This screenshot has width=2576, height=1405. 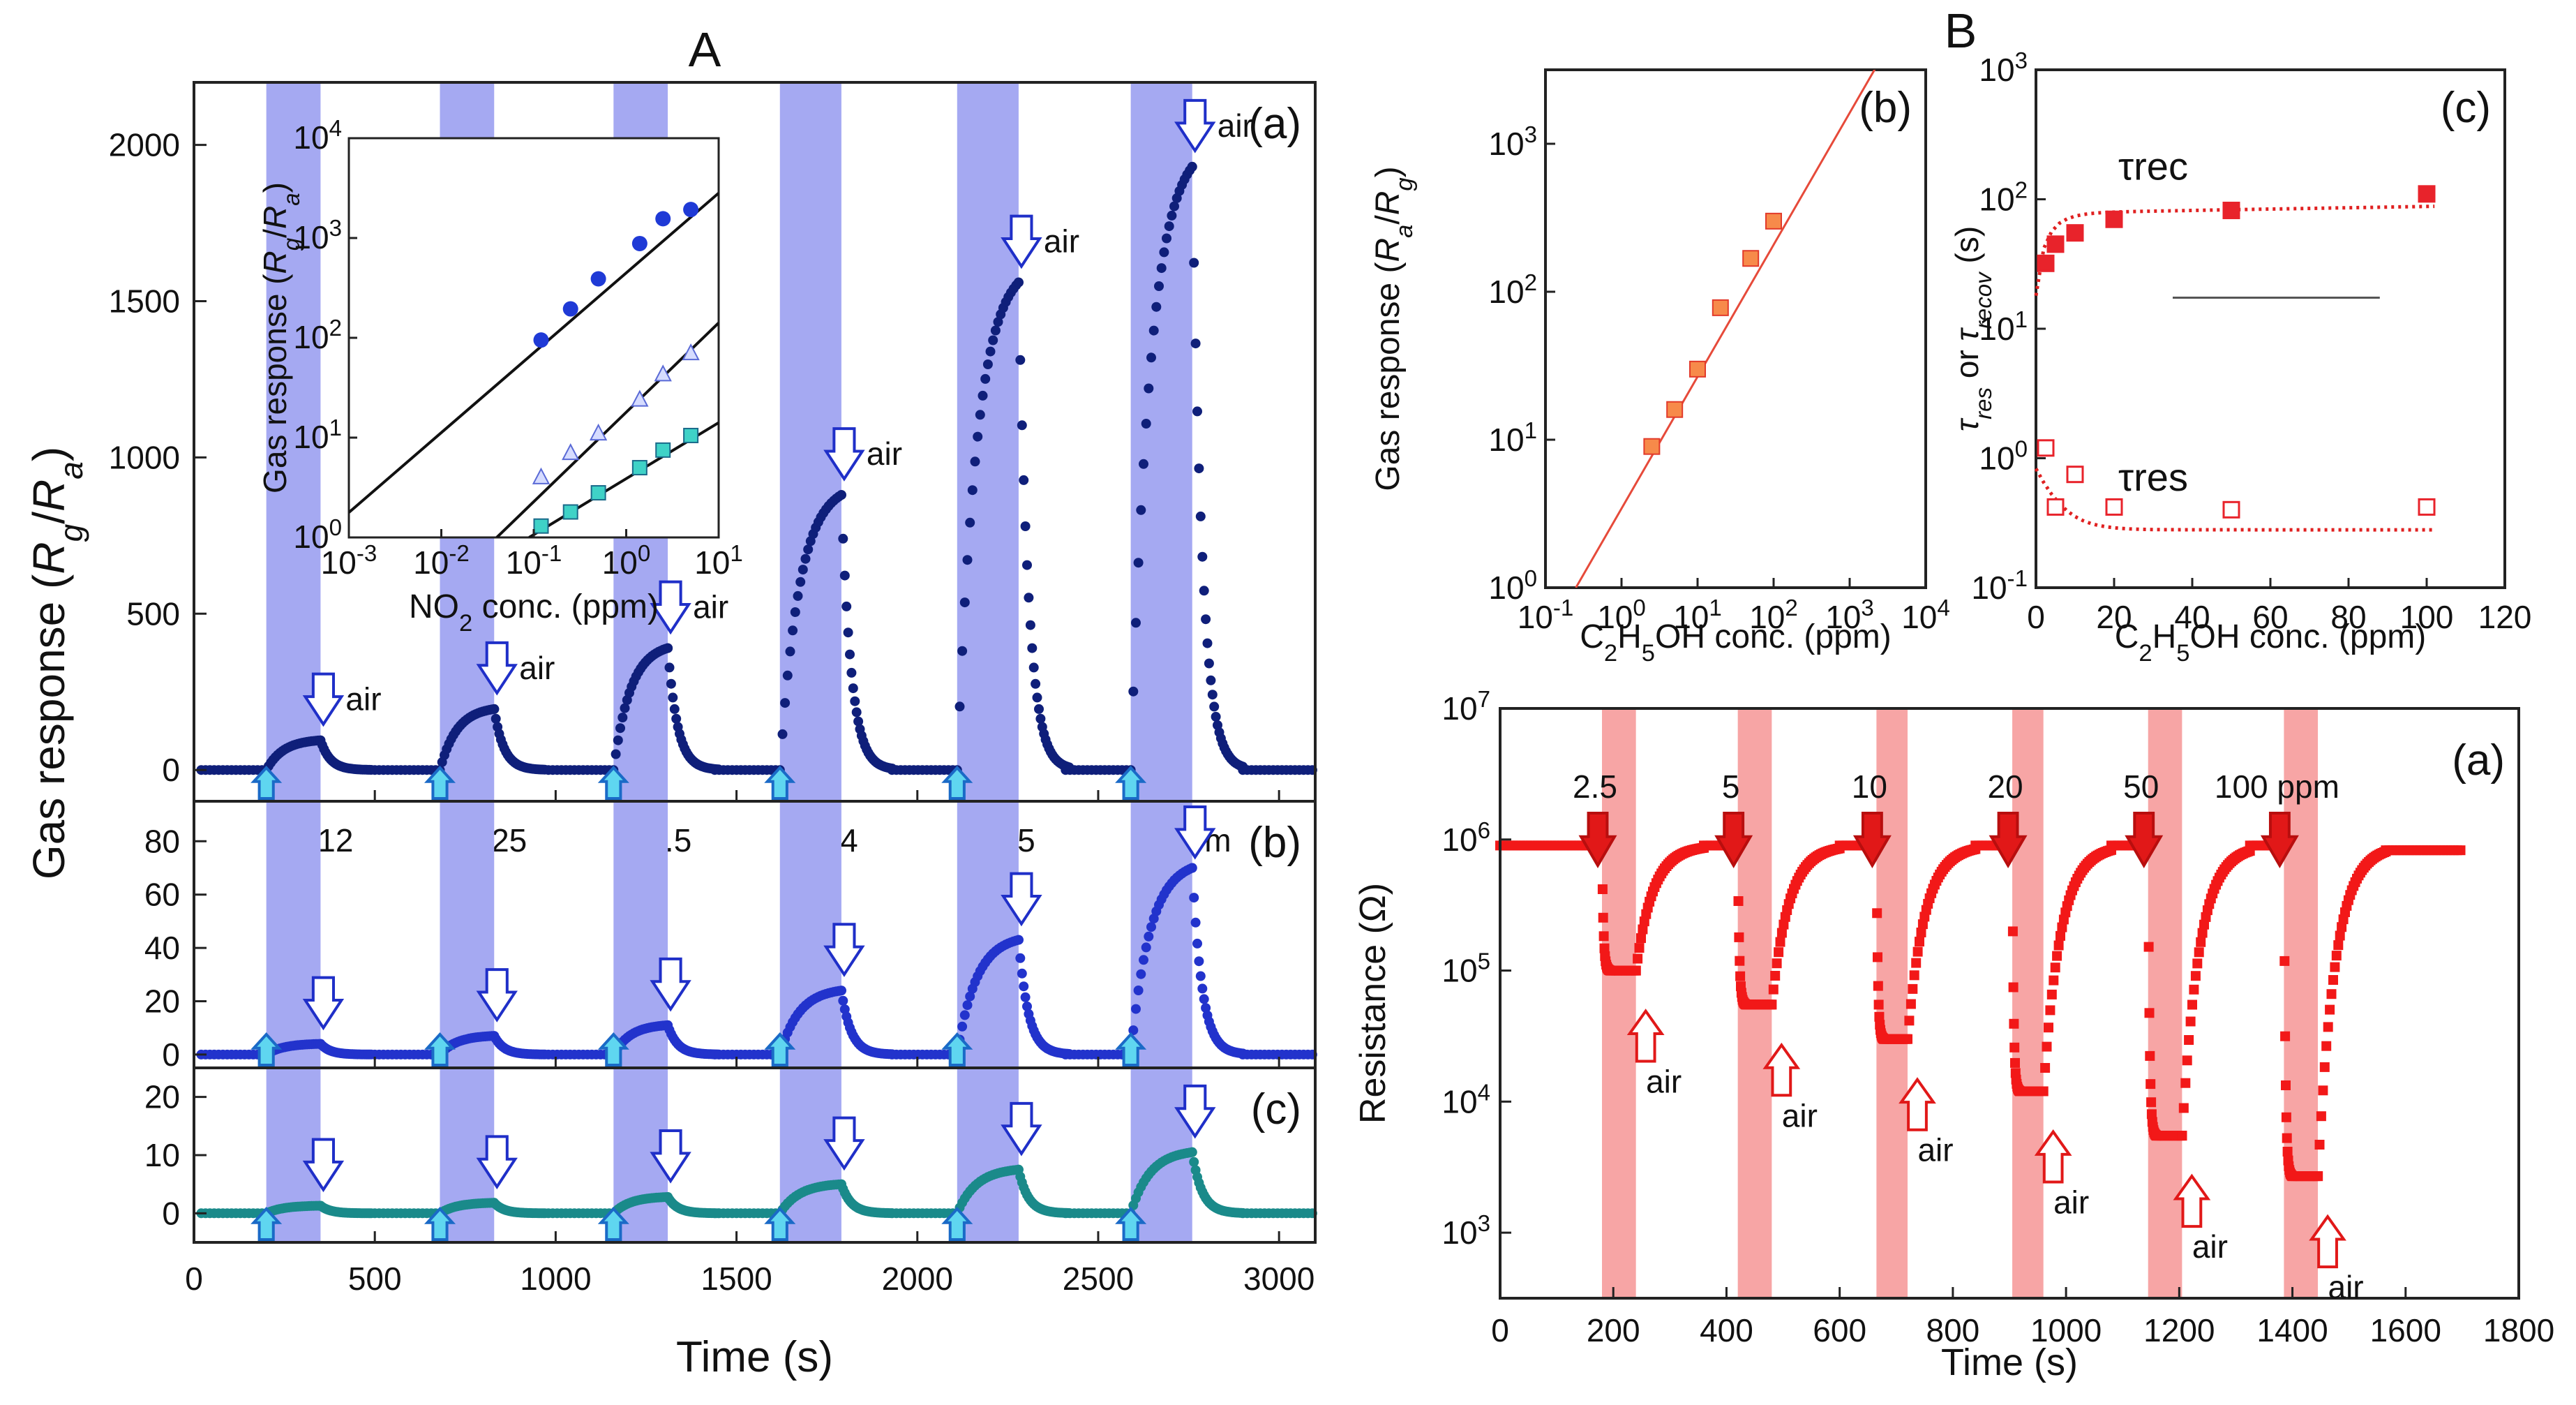 What do you see at coordinates (1869, 786) in the screenshot?
I see `concentration-label: 10` at bounding box center [1869, 786].